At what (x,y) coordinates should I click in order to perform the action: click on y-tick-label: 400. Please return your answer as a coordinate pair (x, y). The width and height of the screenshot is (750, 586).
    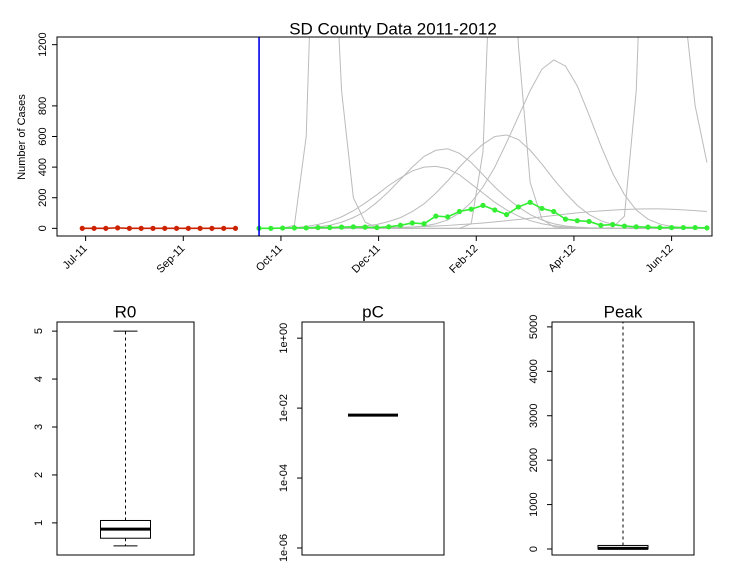
    Looking at the image, I should click on (43, 167).